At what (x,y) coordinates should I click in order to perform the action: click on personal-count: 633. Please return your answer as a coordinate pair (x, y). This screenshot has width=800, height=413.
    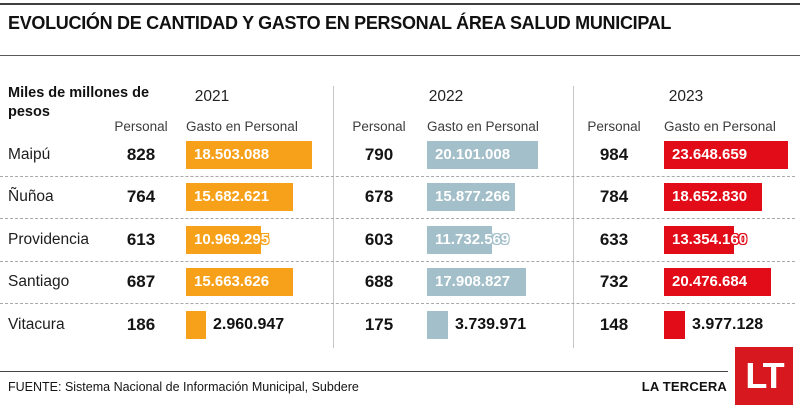
    Looking at the image, I should click on (614, 239).